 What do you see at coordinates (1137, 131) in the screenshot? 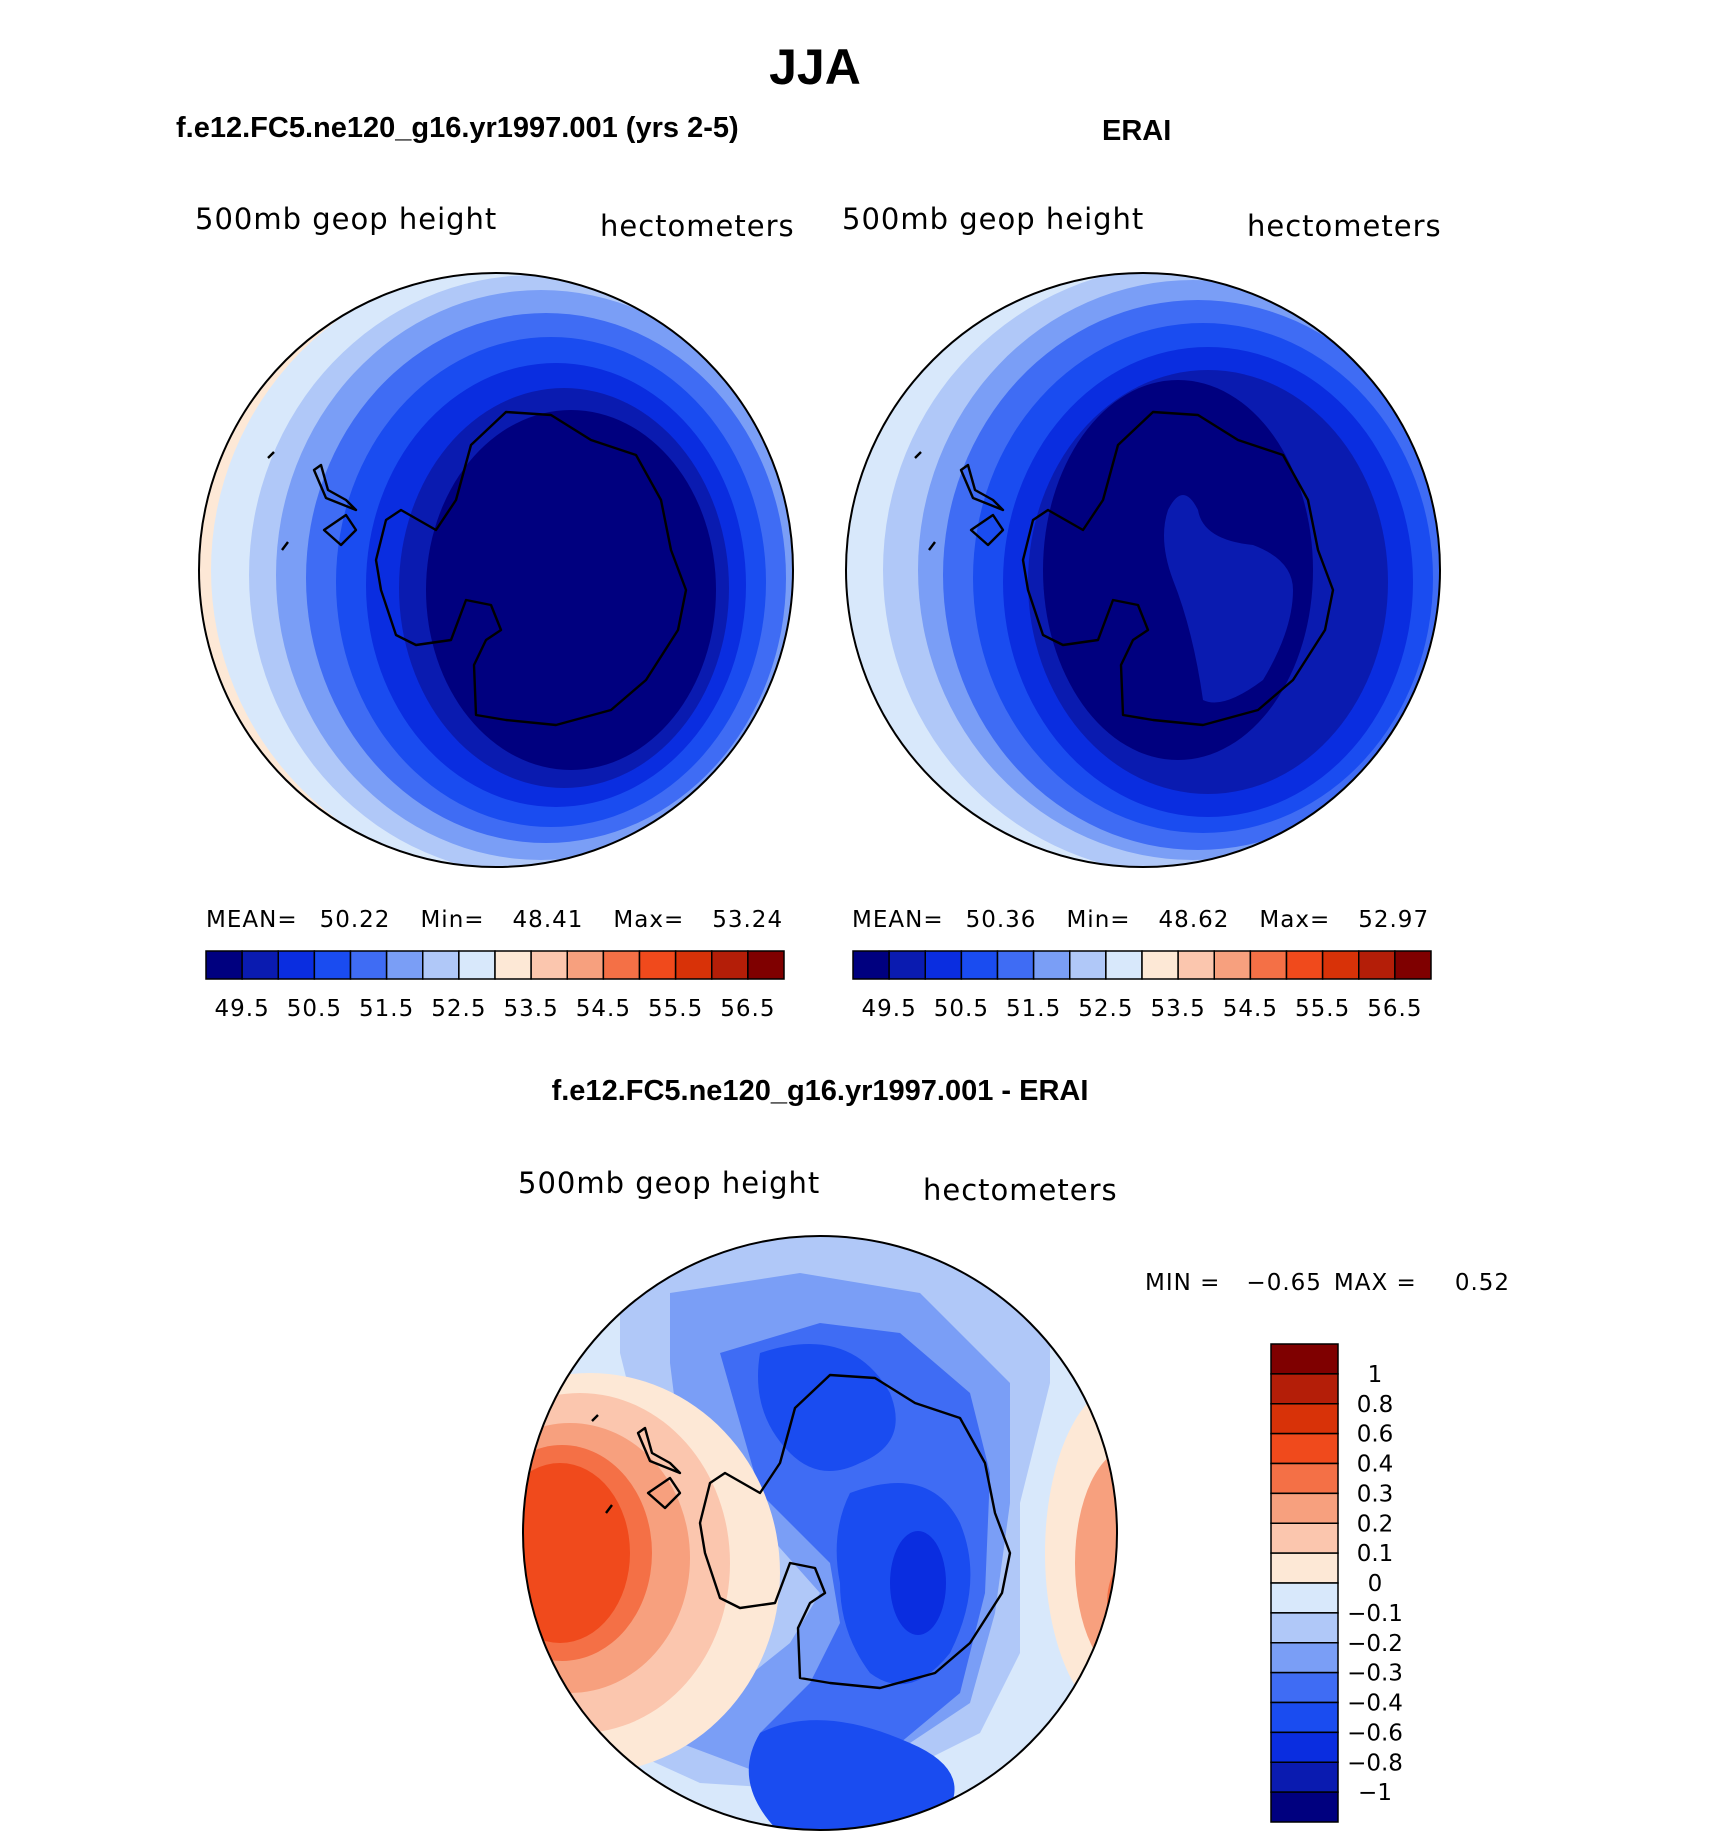
I see `panel2-case-title: ERAI` at bounding box center [1137, 131].